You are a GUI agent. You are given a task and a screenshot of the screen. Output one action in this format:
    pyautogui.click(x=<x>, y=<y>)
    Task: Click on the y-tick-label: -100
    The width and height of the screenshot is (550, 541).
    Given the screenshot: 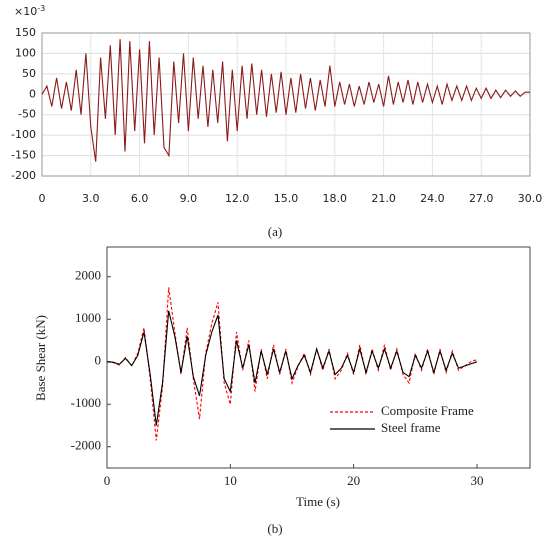 What is the action you would take?
    pyautogui.click(x=23, y=134)
    